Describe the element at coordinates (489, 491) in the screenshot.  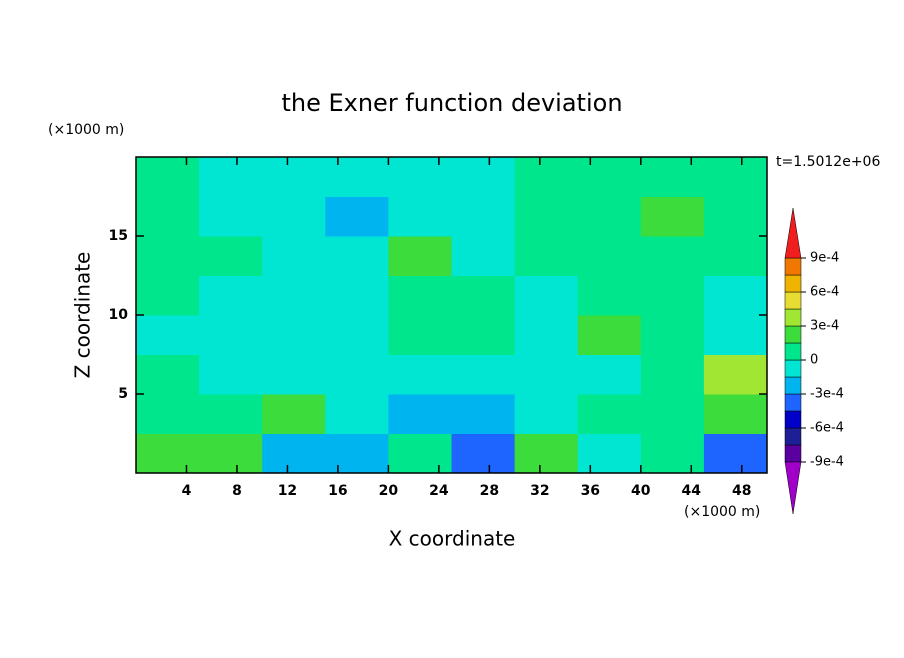
I see `x-tick-label: 28` at that location.